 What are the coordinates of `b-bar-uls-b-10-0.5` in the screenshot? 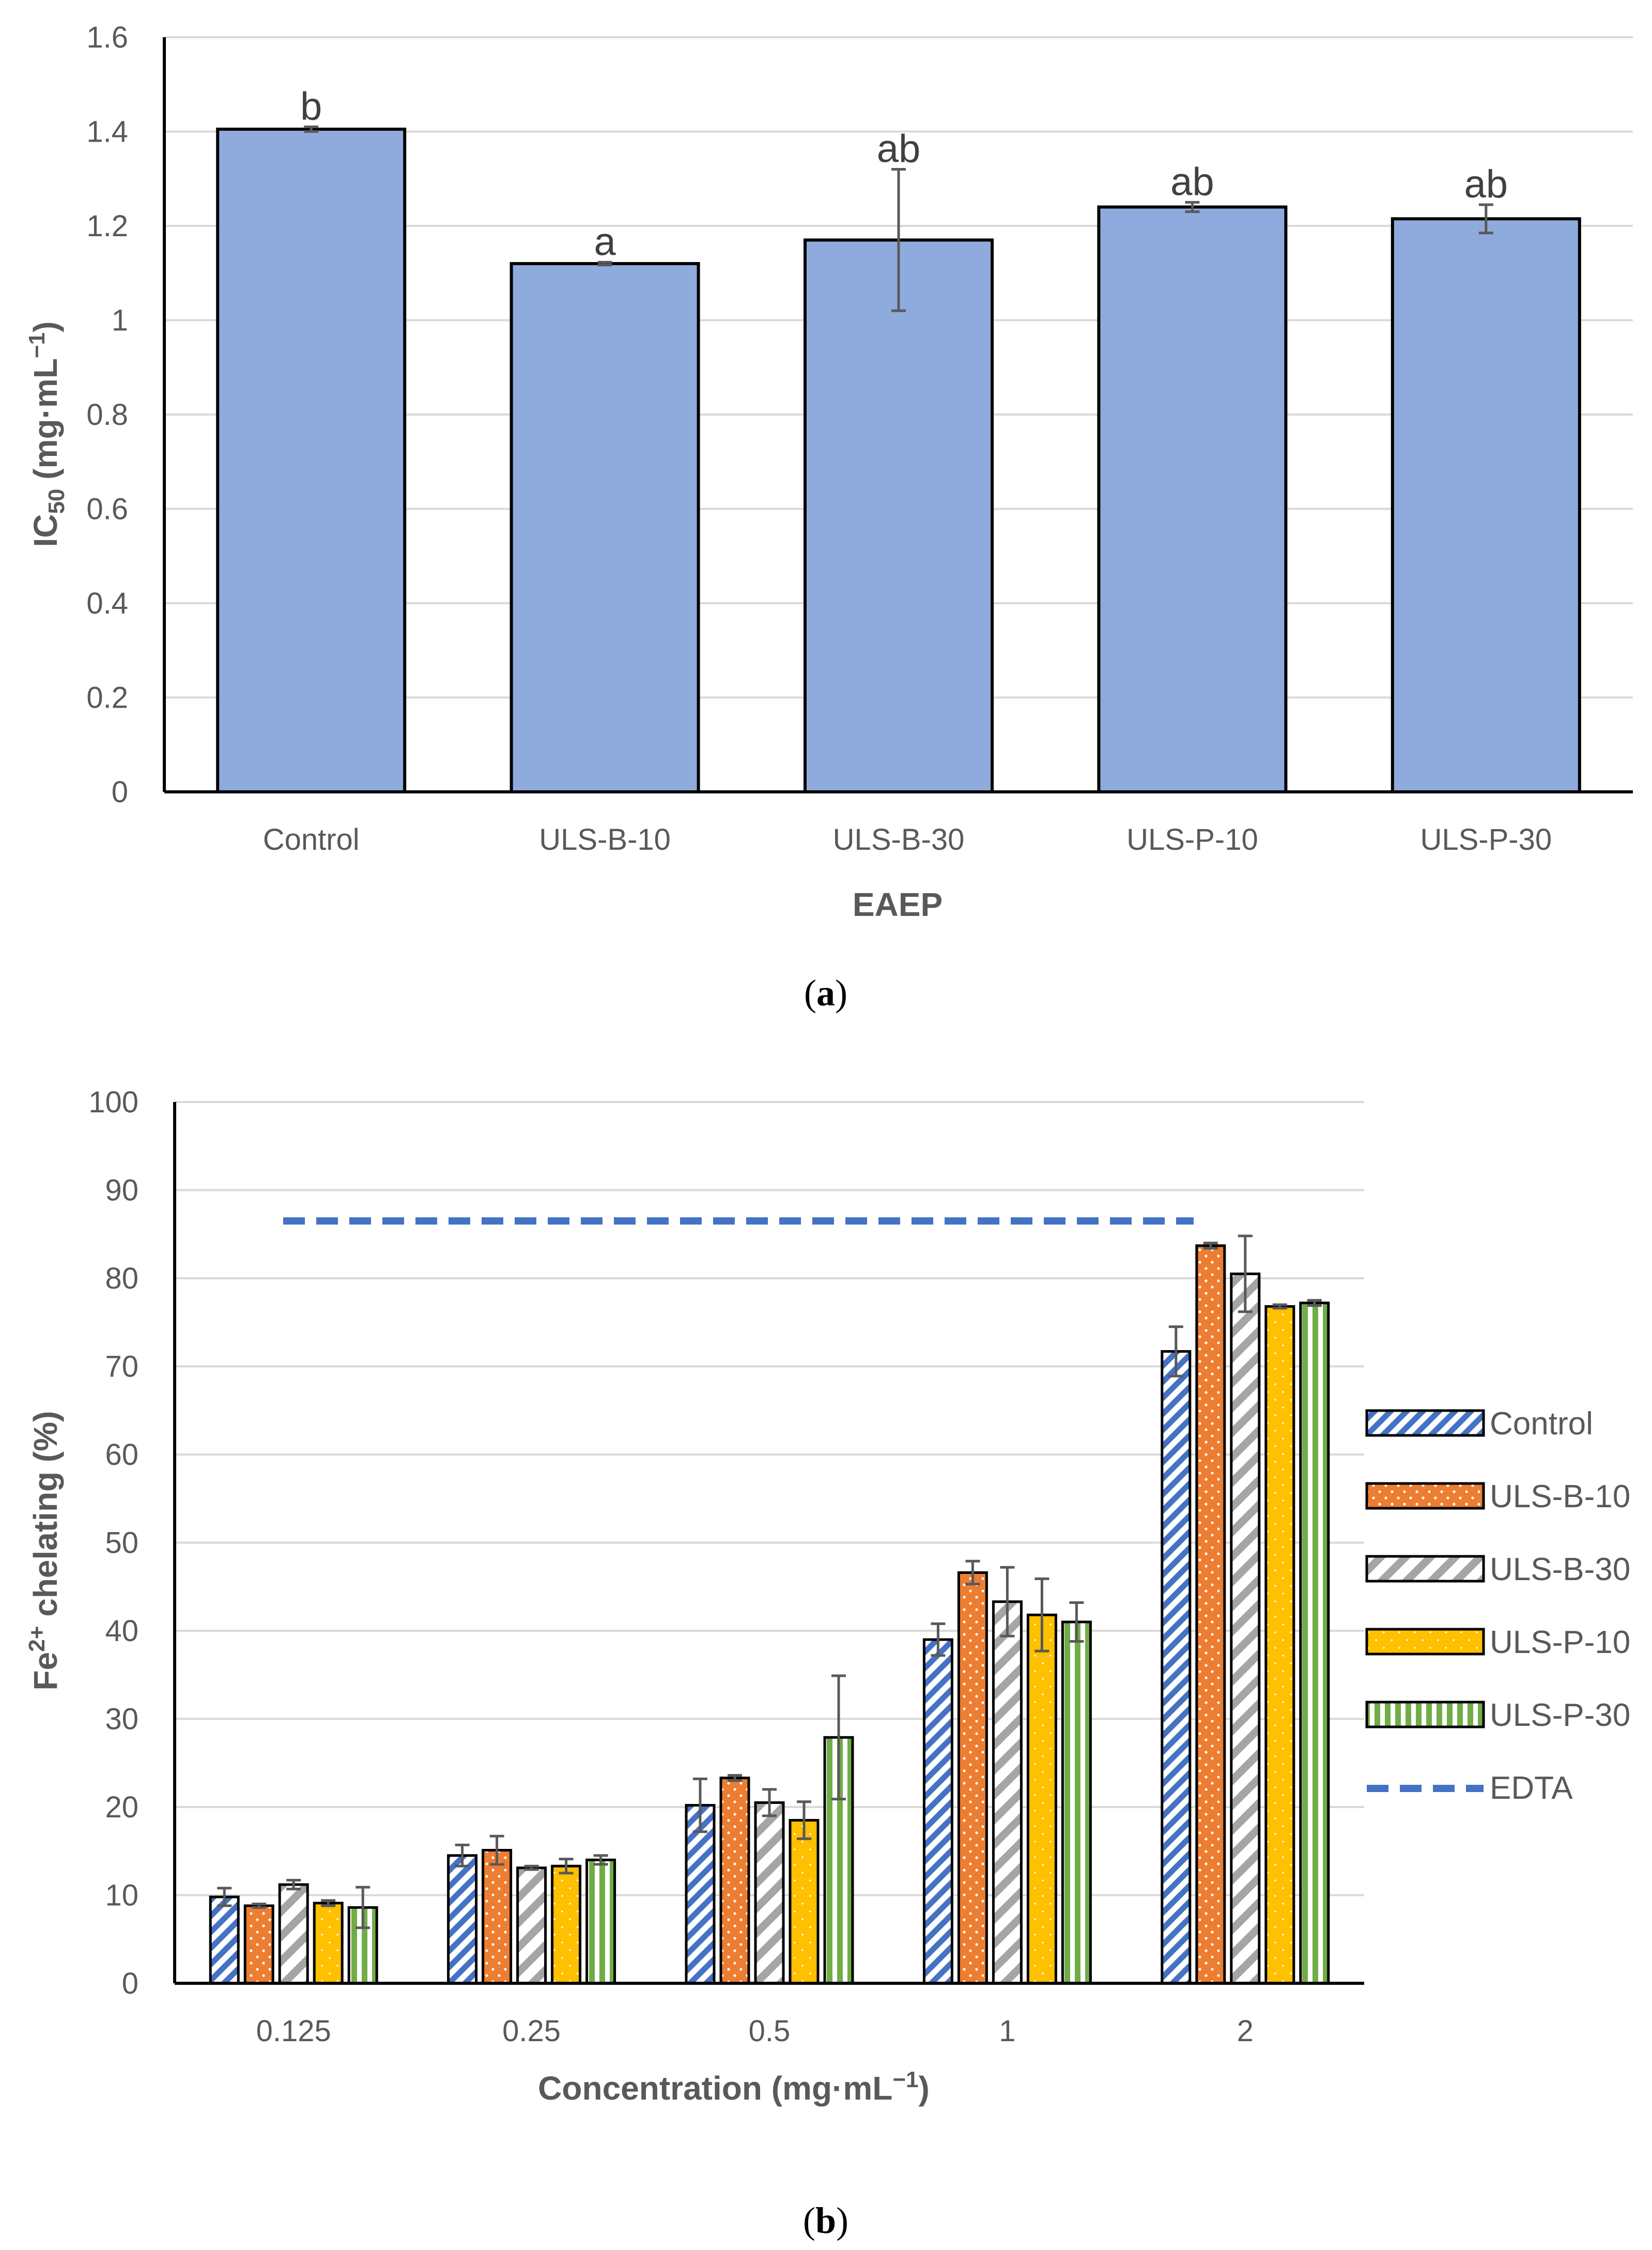 It's located at (735, 1881).